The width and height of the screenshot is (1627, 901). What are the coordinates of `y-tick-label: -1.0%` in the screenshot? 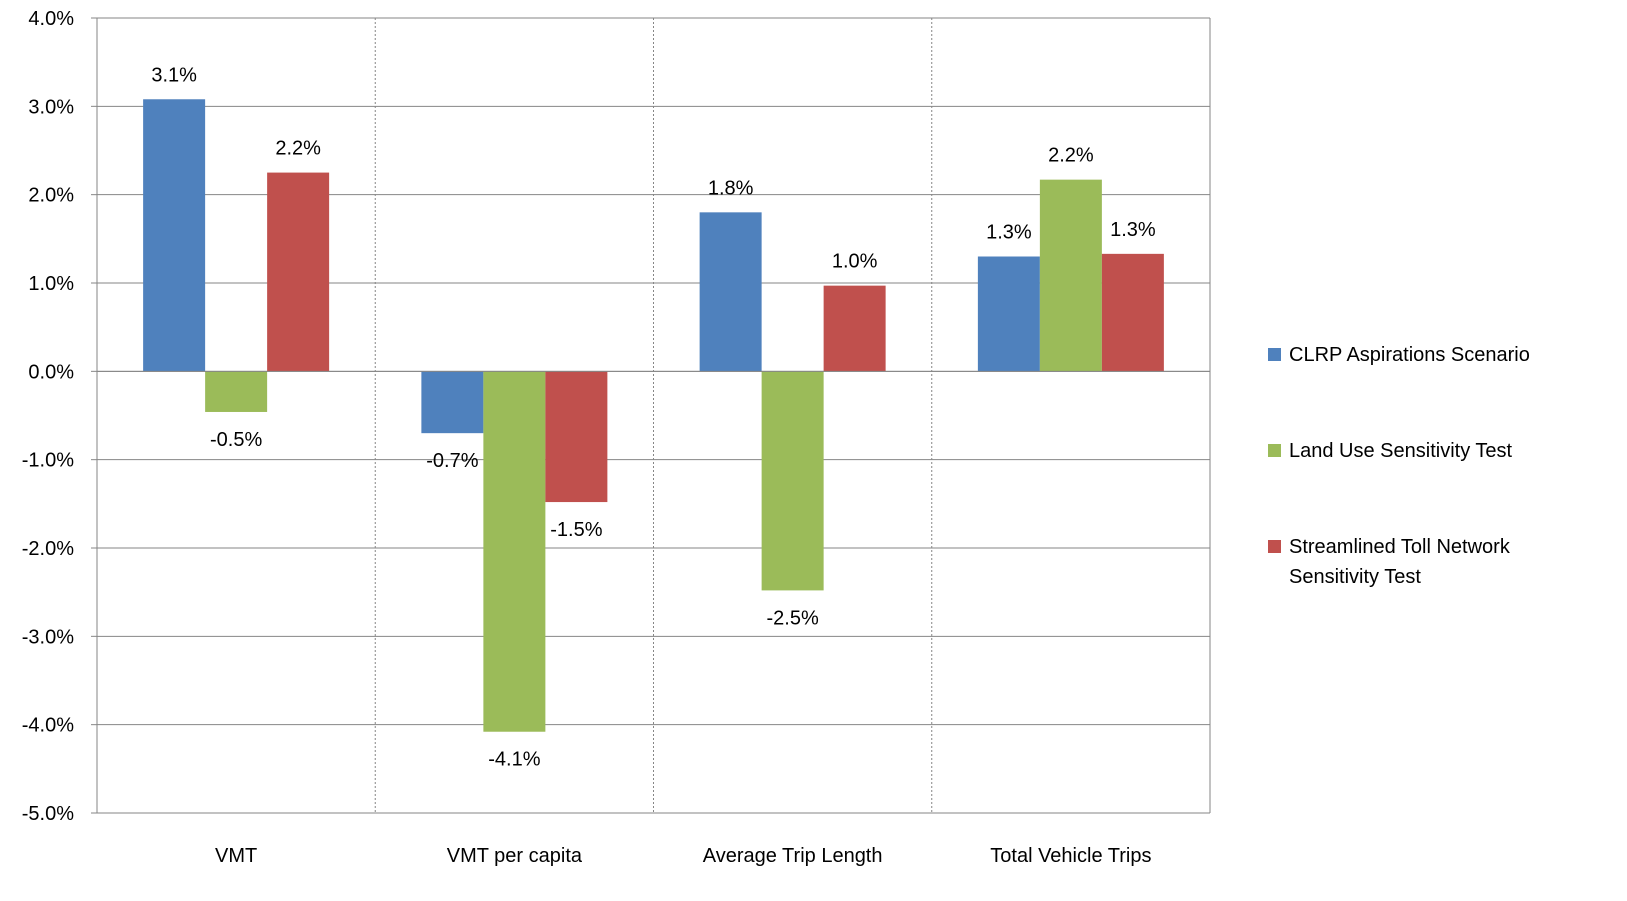 It's located at (48, 461).